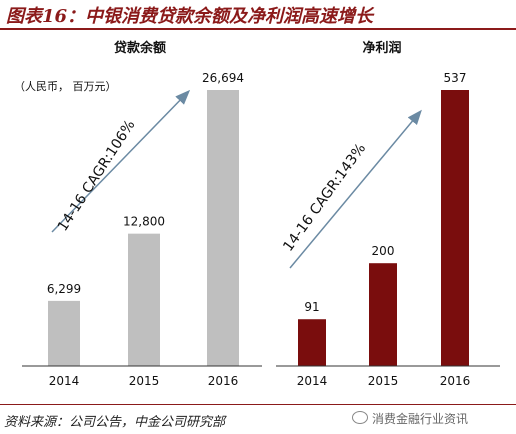  Describe the element at coordinates (455, 78) in the screenshot. I see `profit-value-label-2016: 537` at that location.